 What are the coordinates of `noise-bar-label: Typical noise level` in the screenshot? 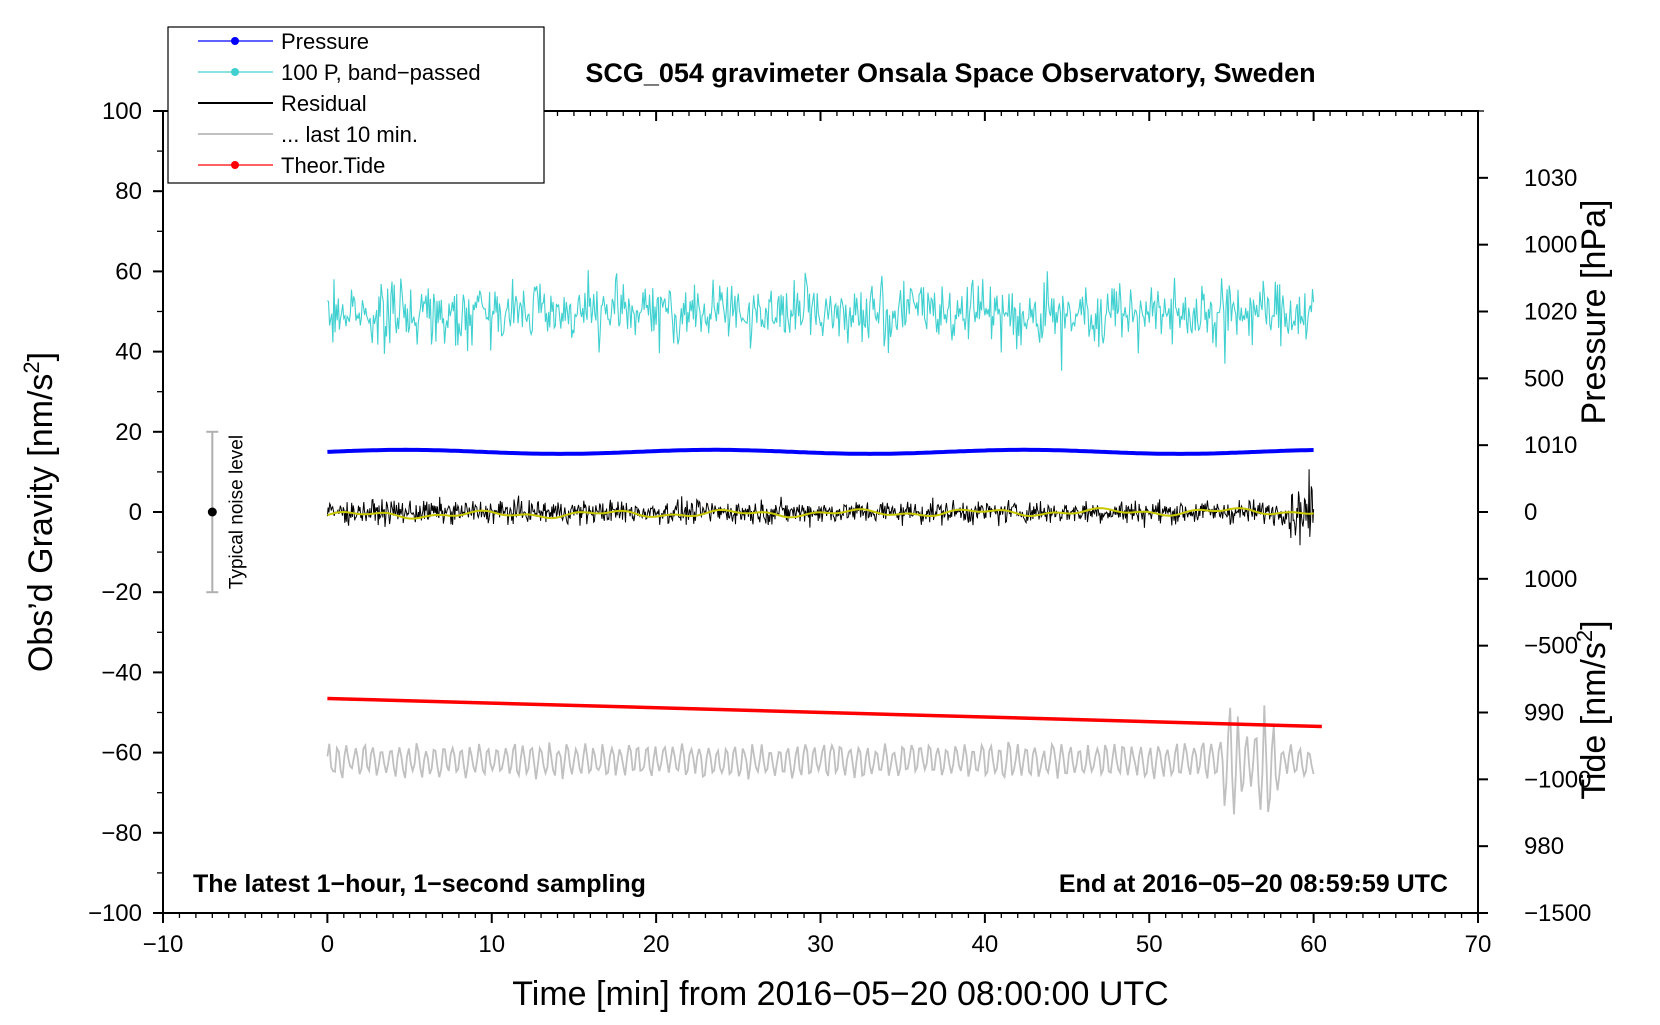 It's located at (236, 512).